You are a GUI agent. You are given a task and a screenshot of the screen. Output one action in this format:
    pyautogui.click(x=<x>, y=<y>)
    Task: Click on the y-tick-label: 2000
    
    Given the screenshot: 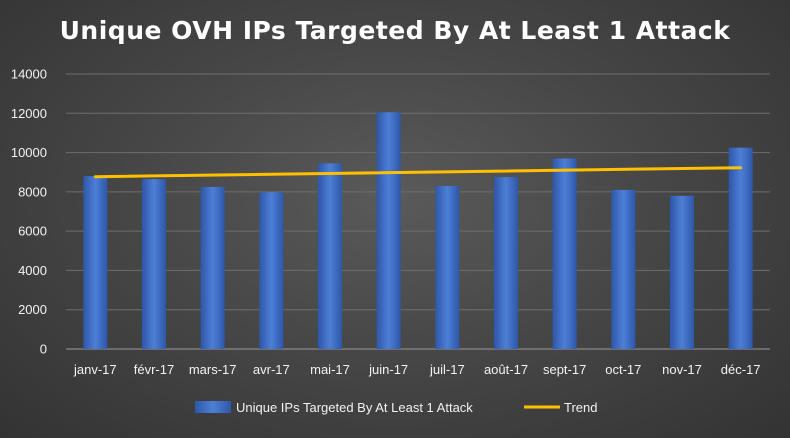 What is the action you would take?
    pyautogui.click(x=32, y=309)
    